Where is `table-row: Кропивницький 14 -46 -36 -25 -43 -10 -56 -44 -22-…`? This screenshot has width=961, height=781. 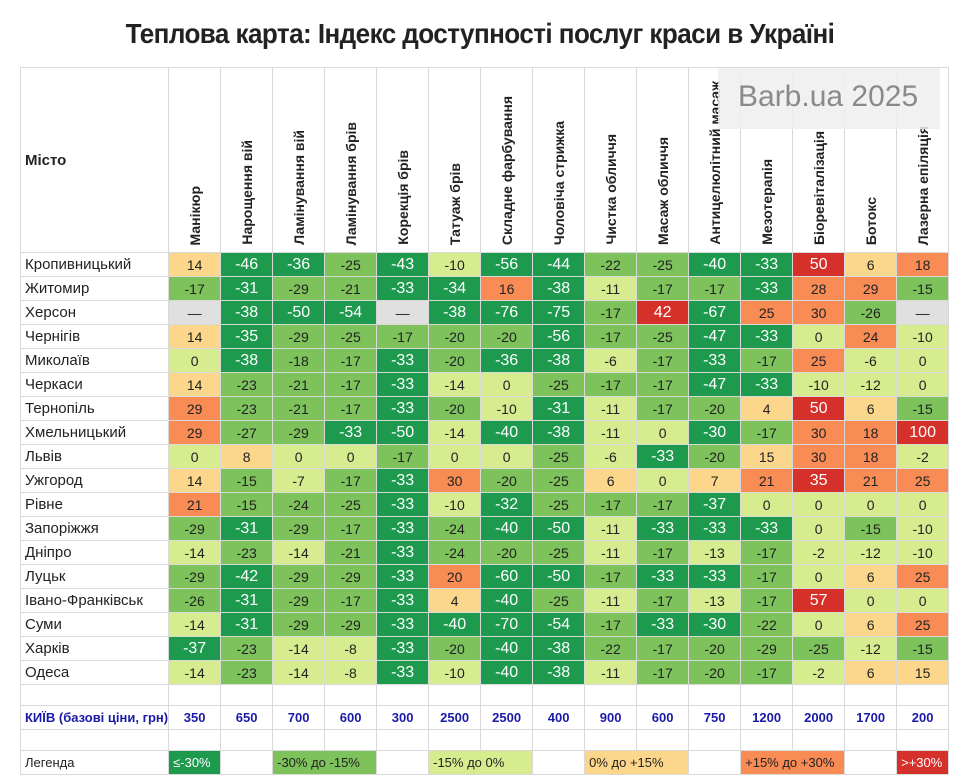 table-row: Кропивницький 14 -46 -36 -25 -43 -10 -56 -44 -22-… is located at coordinates (484, 264).